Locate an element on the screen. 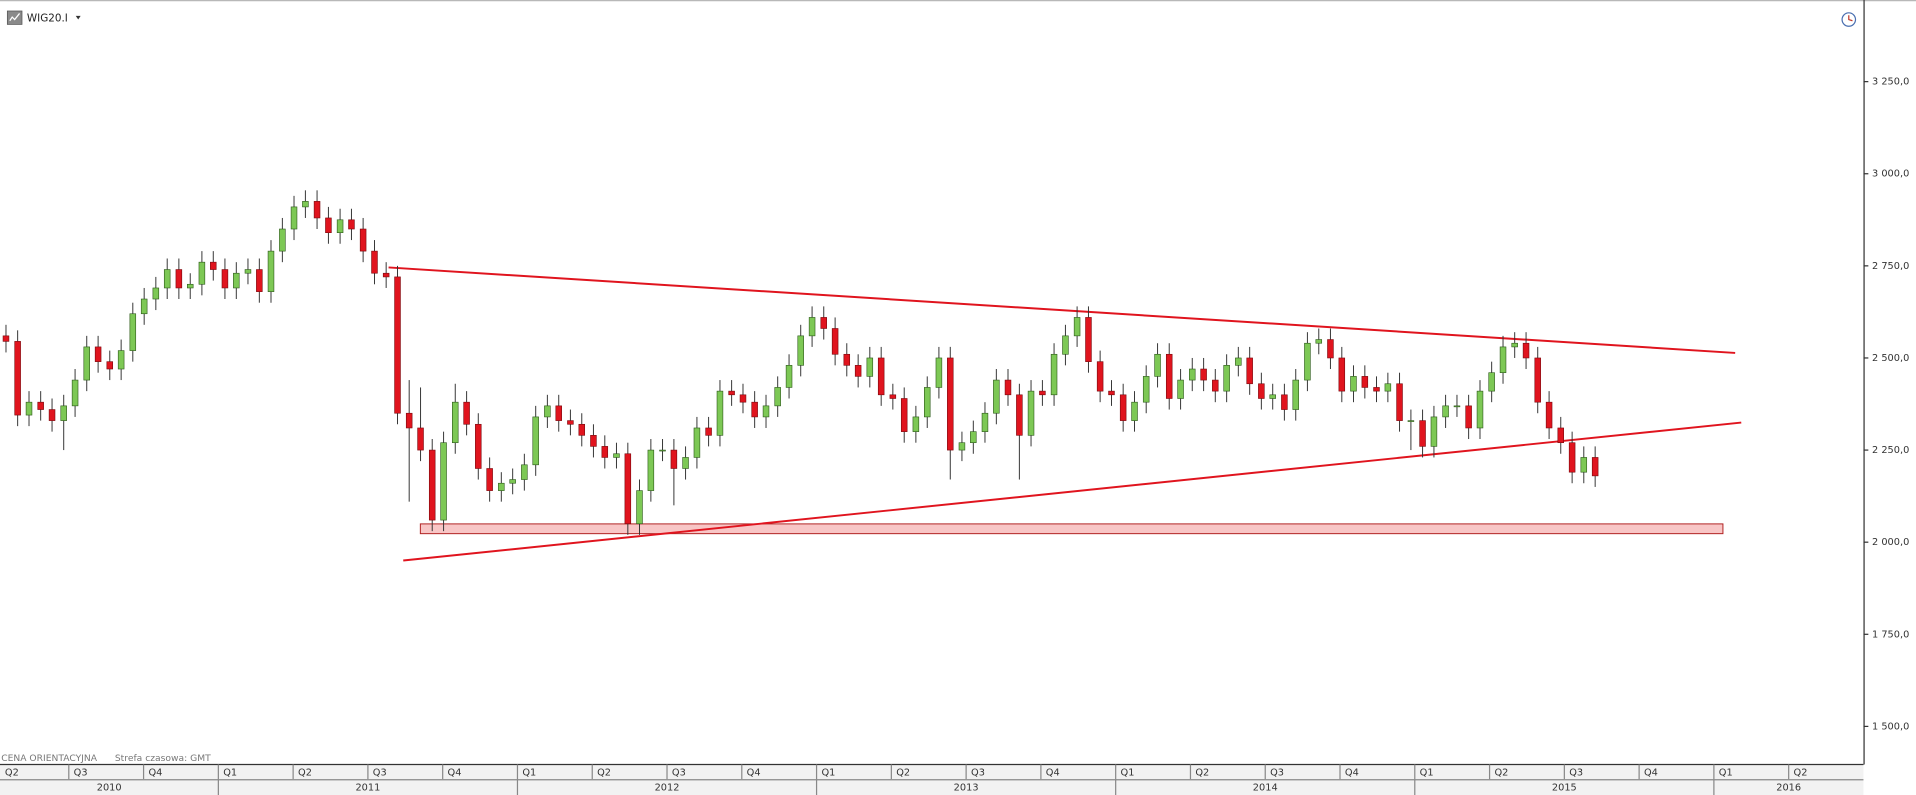 The width and height of the screenshot is (1916, 795). x-major-tick-label: 2010 is located at coordinates (109, 788).